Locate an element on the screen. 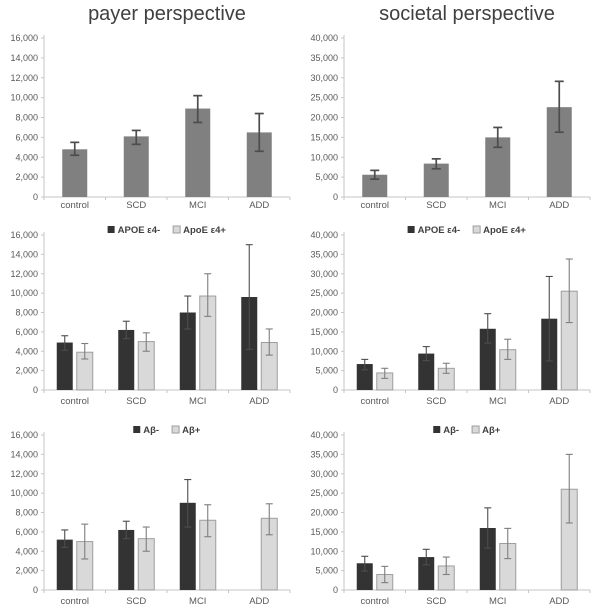 This screenshot has height=613, width=600. legend-label: ApoE ε4+ is located at coordinates (204, 230).